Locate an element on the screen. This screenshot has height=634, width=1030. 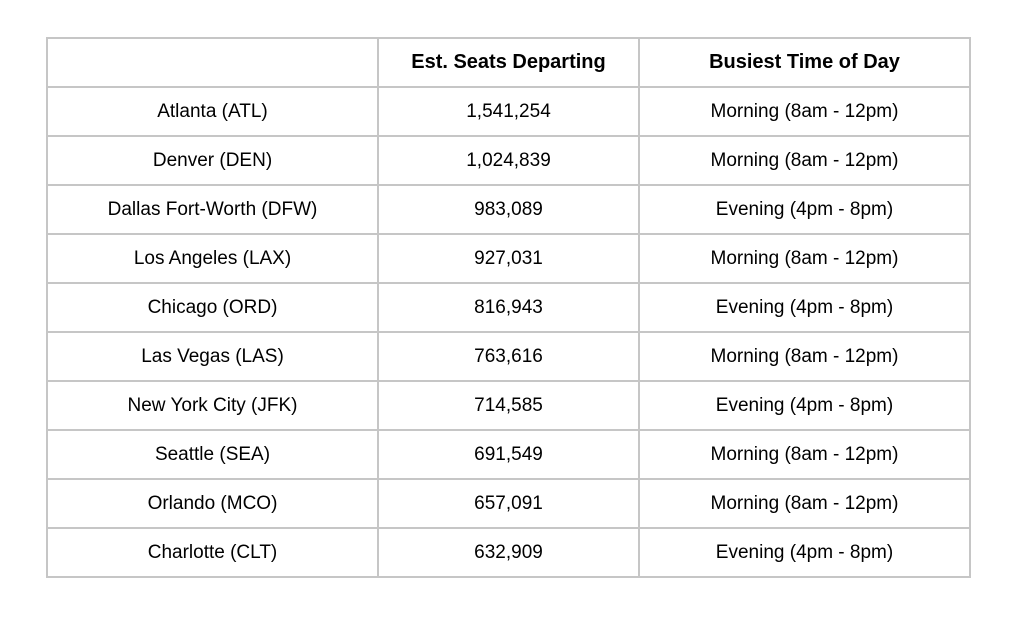
seats-cell: 691,549 is located at coordinates (508, 454).